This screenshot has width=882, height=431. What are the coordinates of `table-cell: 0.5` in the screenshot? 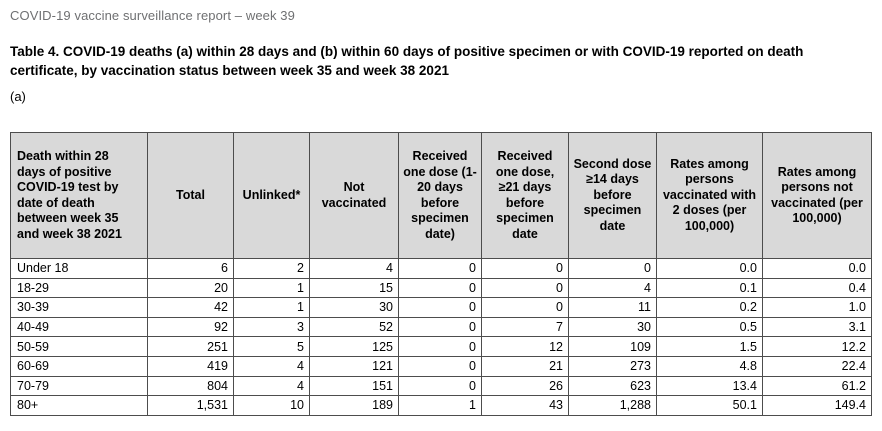 It's located at (709, 327).